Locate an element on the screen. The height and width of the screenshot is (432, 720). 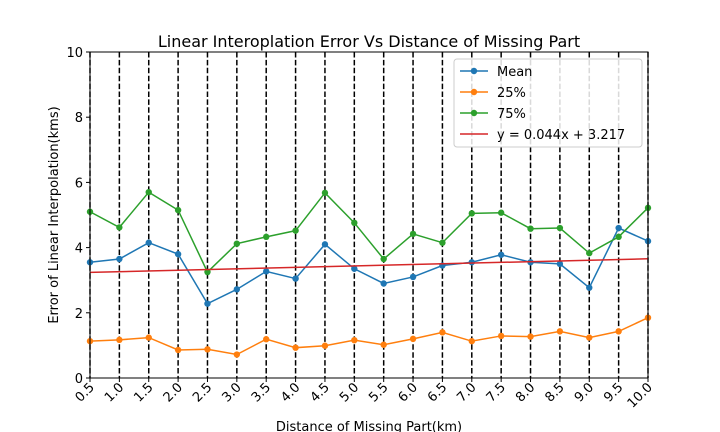
x-tick-label: 7.0 is located at coordinates (466, 392).